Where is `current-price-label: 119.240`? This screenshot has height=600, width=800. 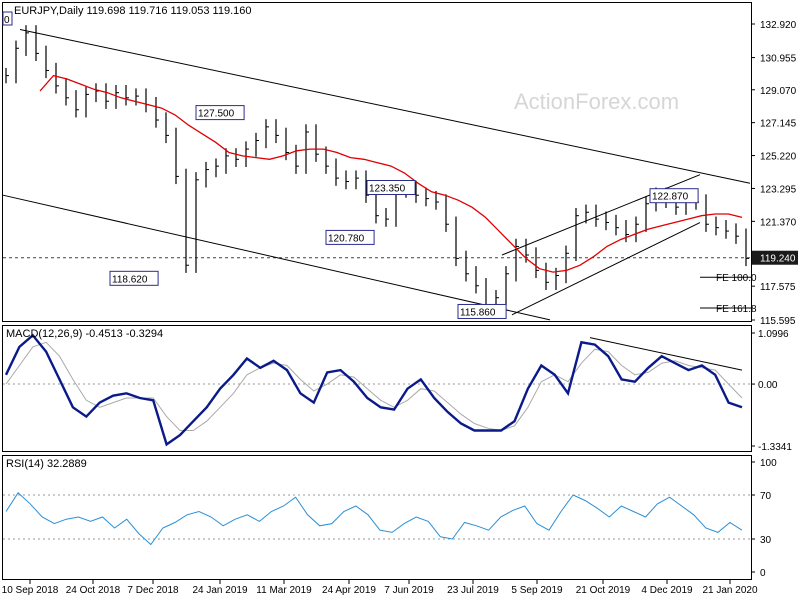
current-price-label: 119.240 is located at coordinates (778, 259).